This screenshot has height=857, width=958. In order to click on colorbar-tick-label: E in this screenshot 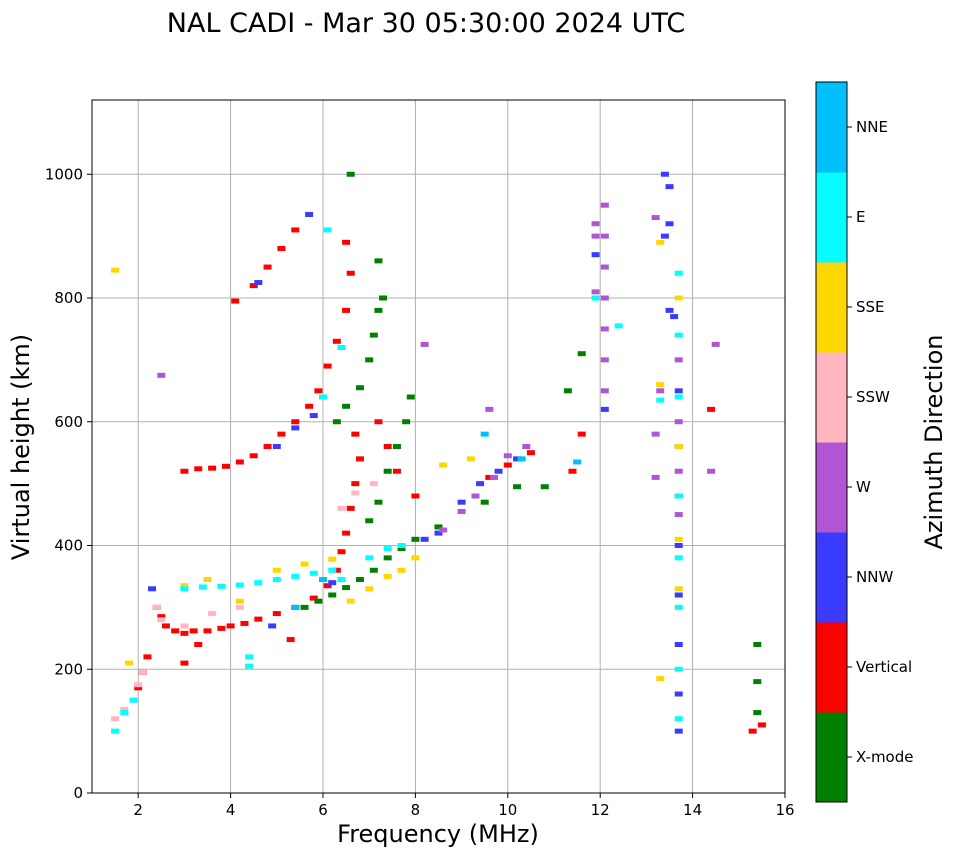, I will do `click(860, 217)`.